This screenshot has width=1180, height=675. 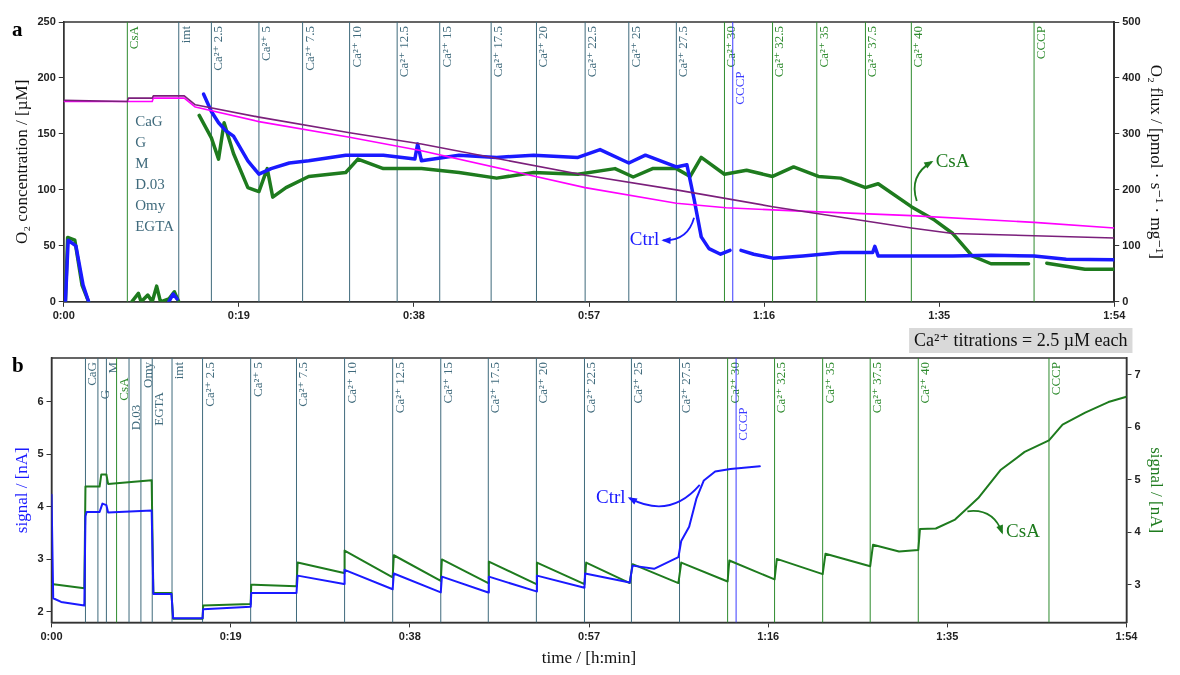 I want to click on y2-tick-label: 3, so click(x=1137, y=583).